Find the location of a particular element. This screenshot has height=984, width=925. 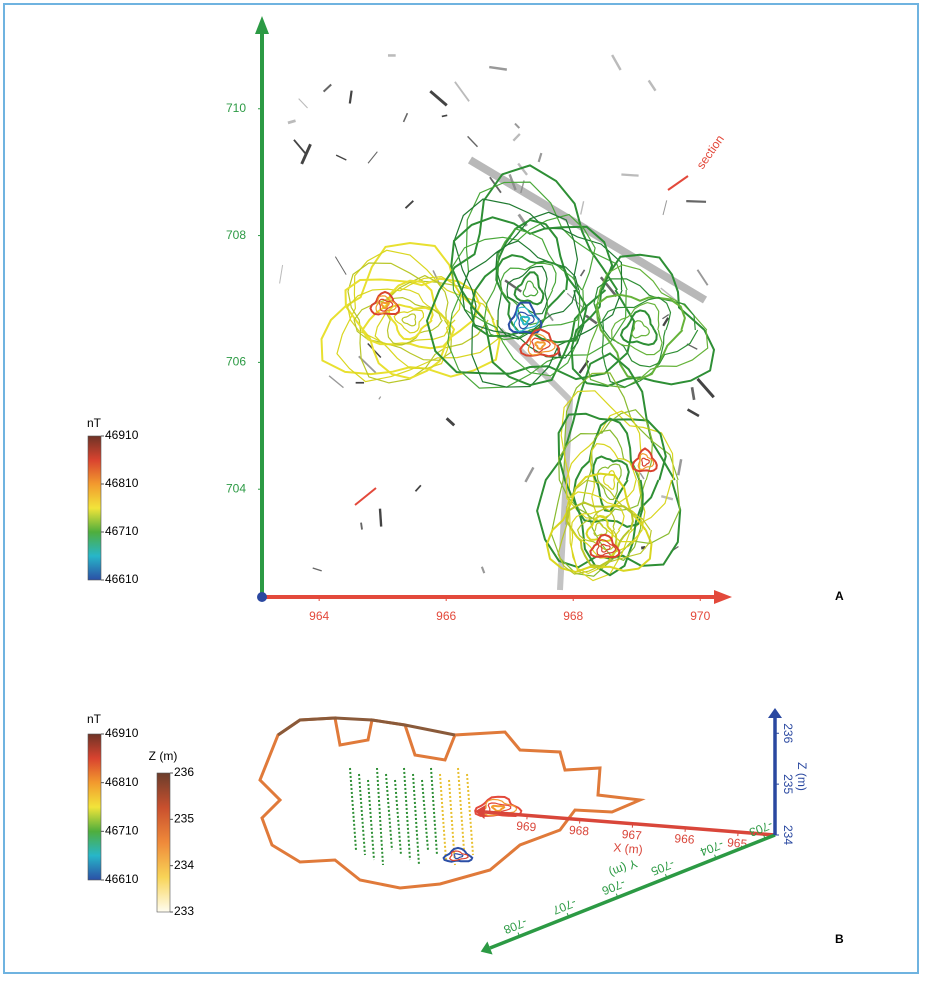

colorbar-title: Z (m) is located at coordinates (163, 756).